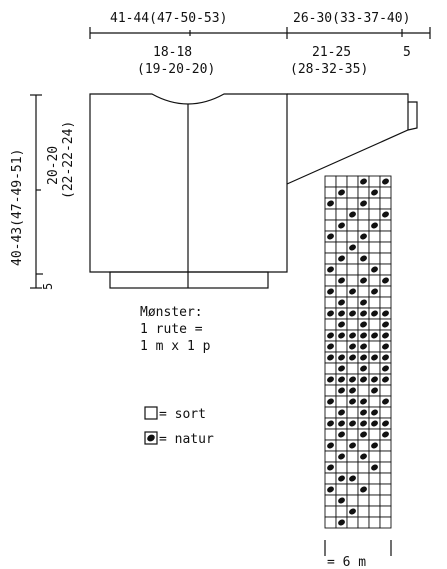  What do you see at coordinates (186, 439) in the screenshot?
I see `legend-natur-label: = natur` at bounding box center [186, 439].